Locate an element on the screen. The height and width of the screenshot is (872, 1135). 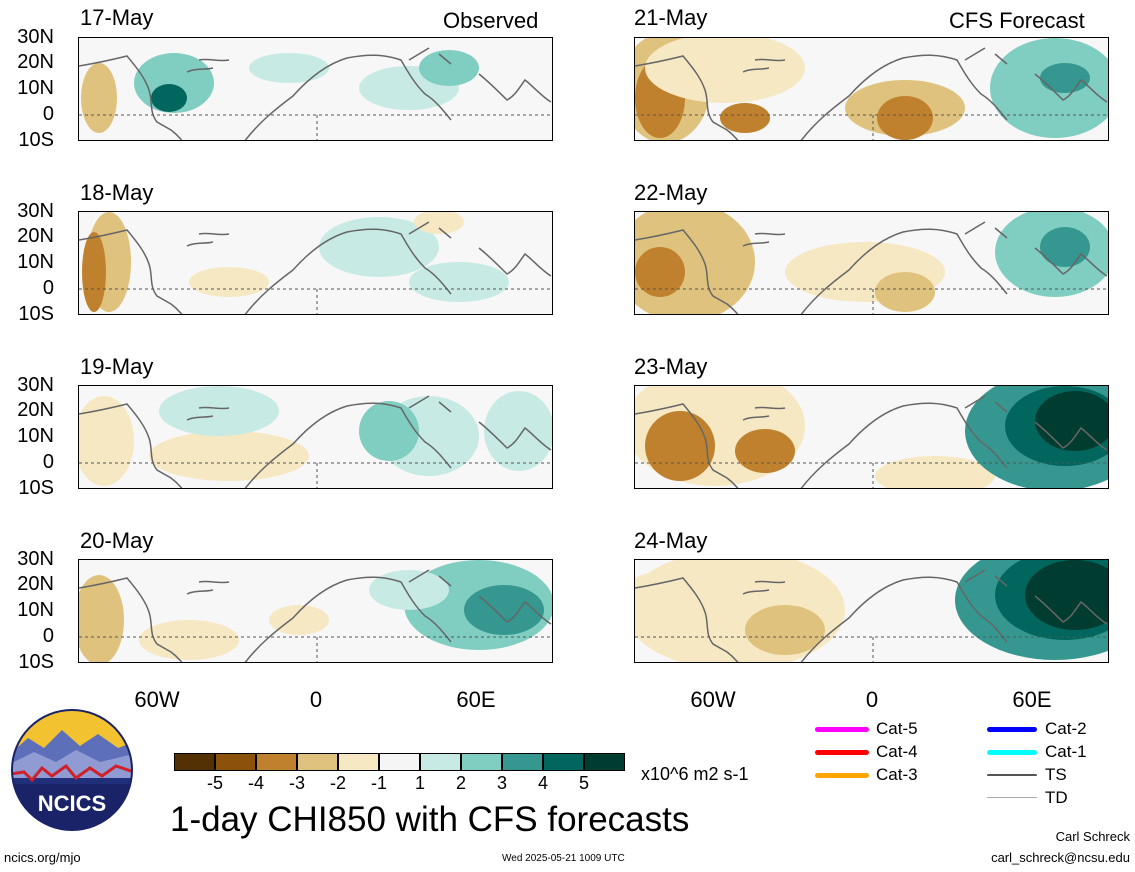
main-title: 1-day CHI850 with CFS forecasts is located at coordinates (430, 819).